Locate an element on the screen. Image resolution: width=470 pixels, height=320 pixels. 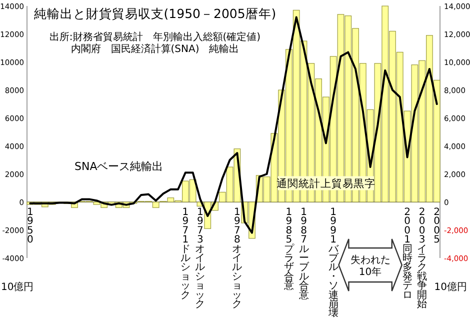
x-tick-label: 1950 is located at coordinates (30, 226).